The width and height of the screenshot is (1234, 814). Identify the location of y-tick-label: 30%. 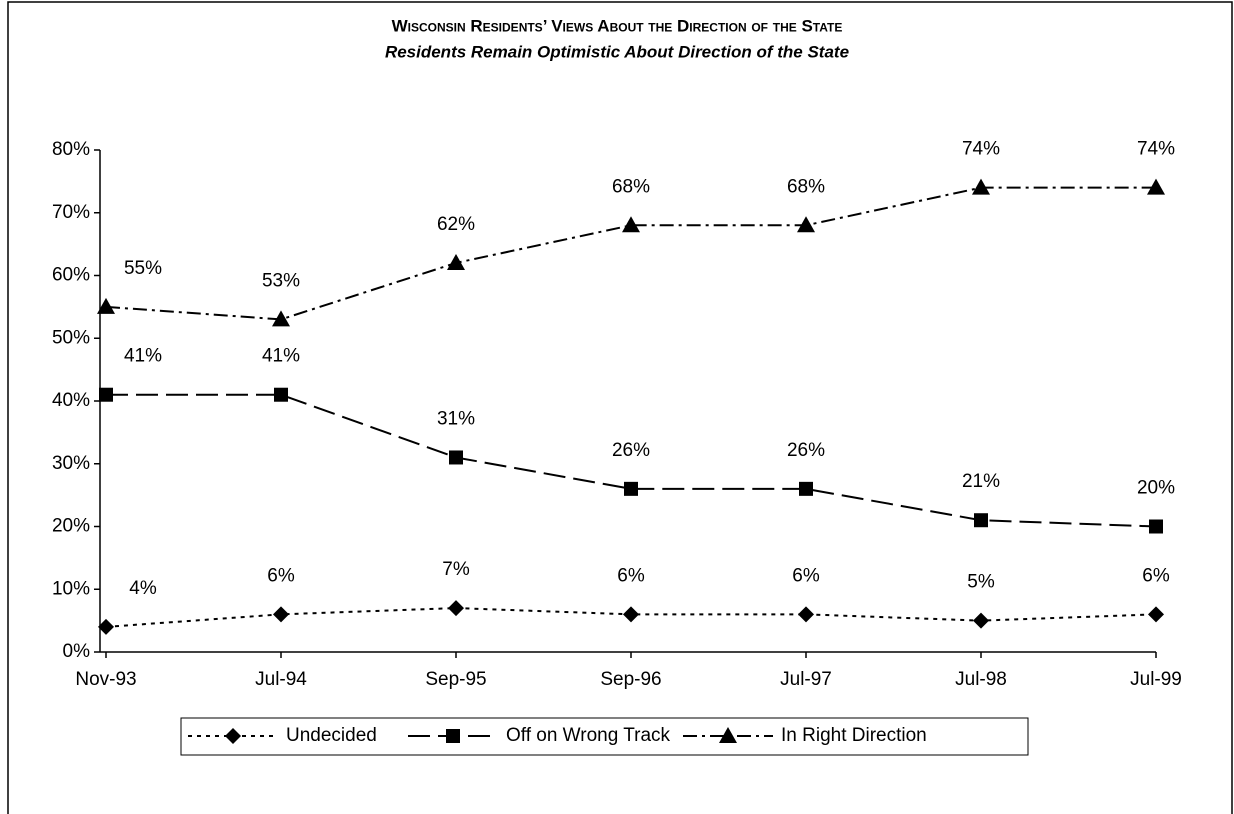
(71, 463).